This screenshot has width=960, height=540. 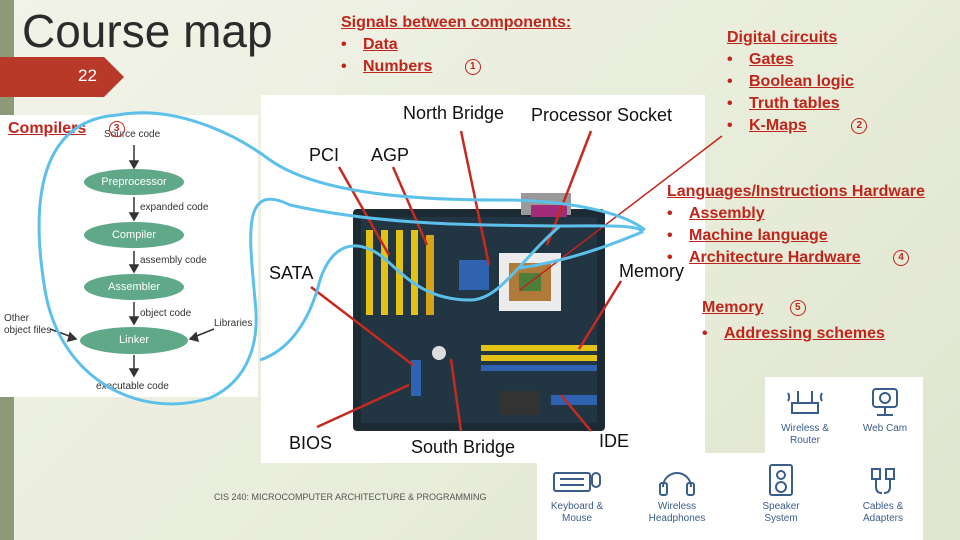 I want to click on device-speaker: Speaker System, so click(x=781, y=494).